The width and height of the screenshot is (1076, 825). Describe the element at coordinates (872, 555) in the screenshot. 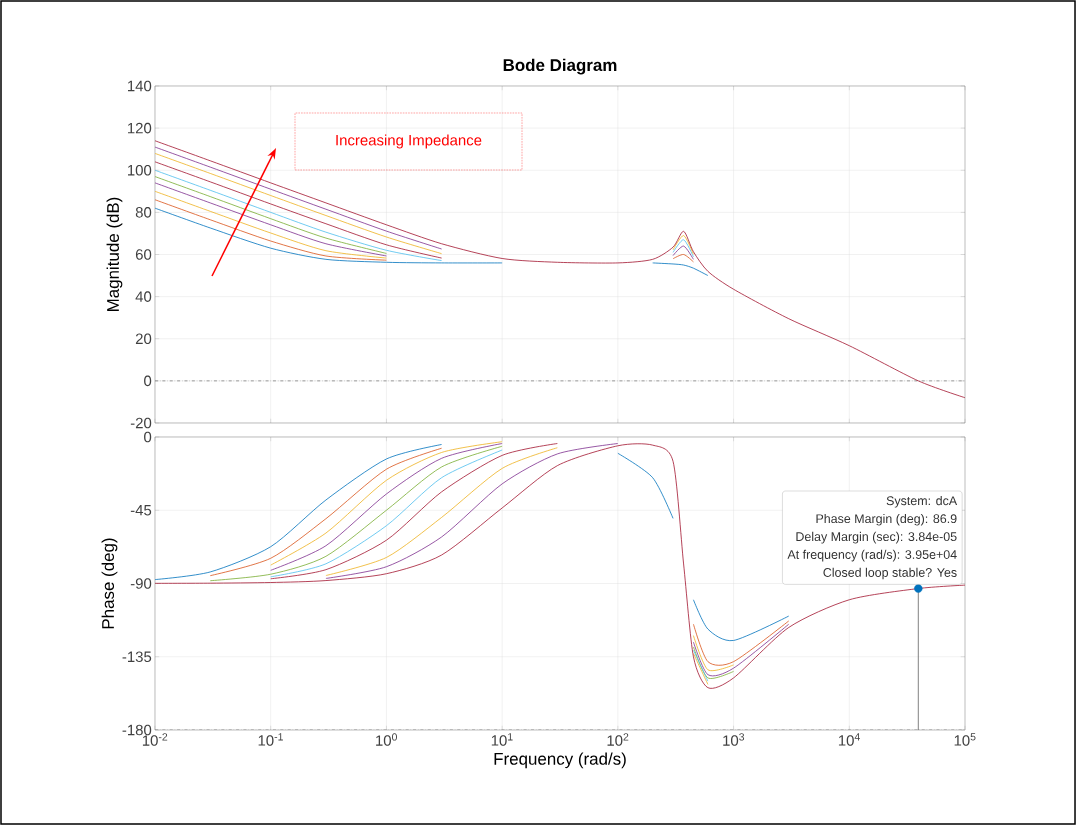

I see `annotation: At frequency (rad/s): 3.95e+04` at that location.